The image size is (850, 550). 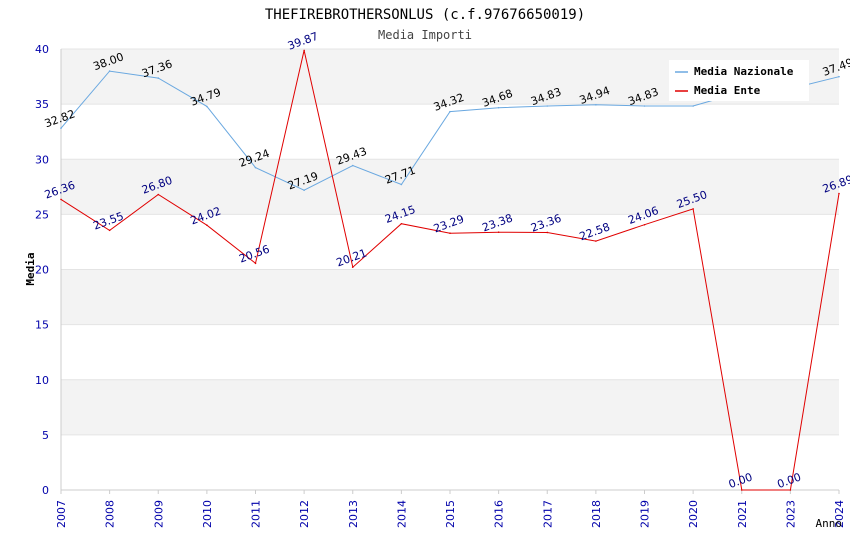 What do you see at coordinates (42, 159) in the screenshot?
I see `y-tick-label: 30` at bounding box center [42, 159].